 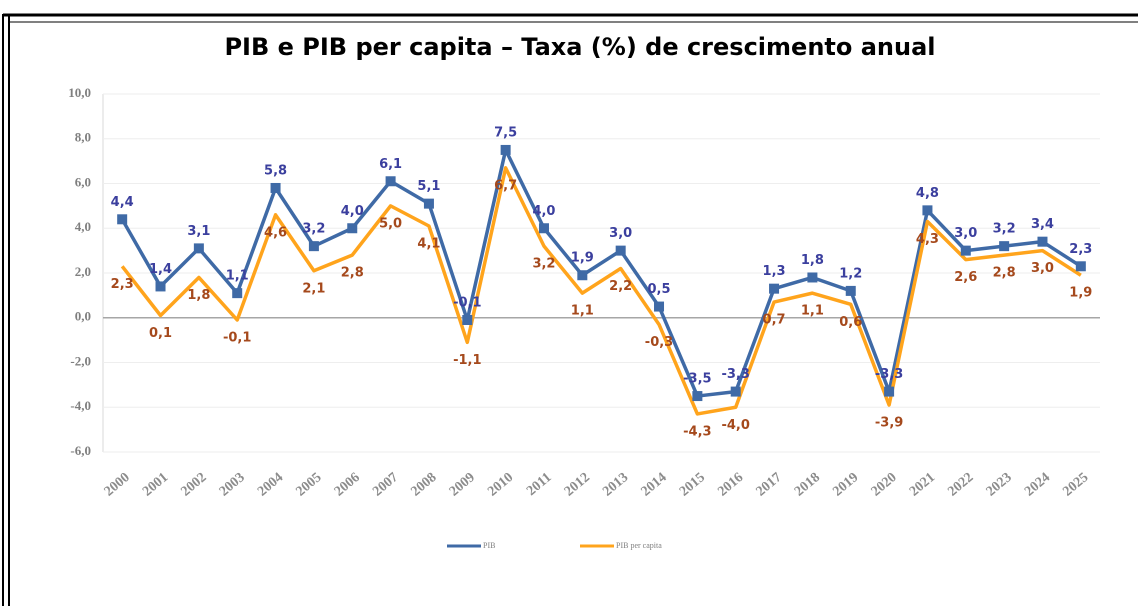 What do you see at coordinates (505, 132) in the screenshot?
I see `data-label: 7,5` at bounding box center [505, 132].